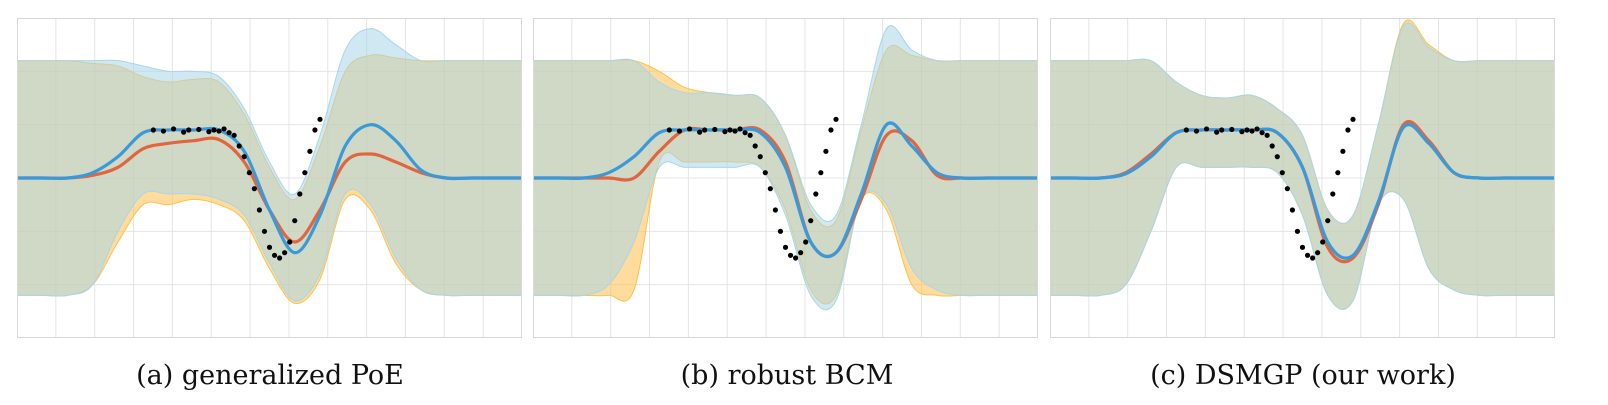 The image size is (1608, 405). What do you see at coordinates (787, 375) in the screenshot?
I see `caption-b: (b) robust BCM` at bounding box center [787, 375].